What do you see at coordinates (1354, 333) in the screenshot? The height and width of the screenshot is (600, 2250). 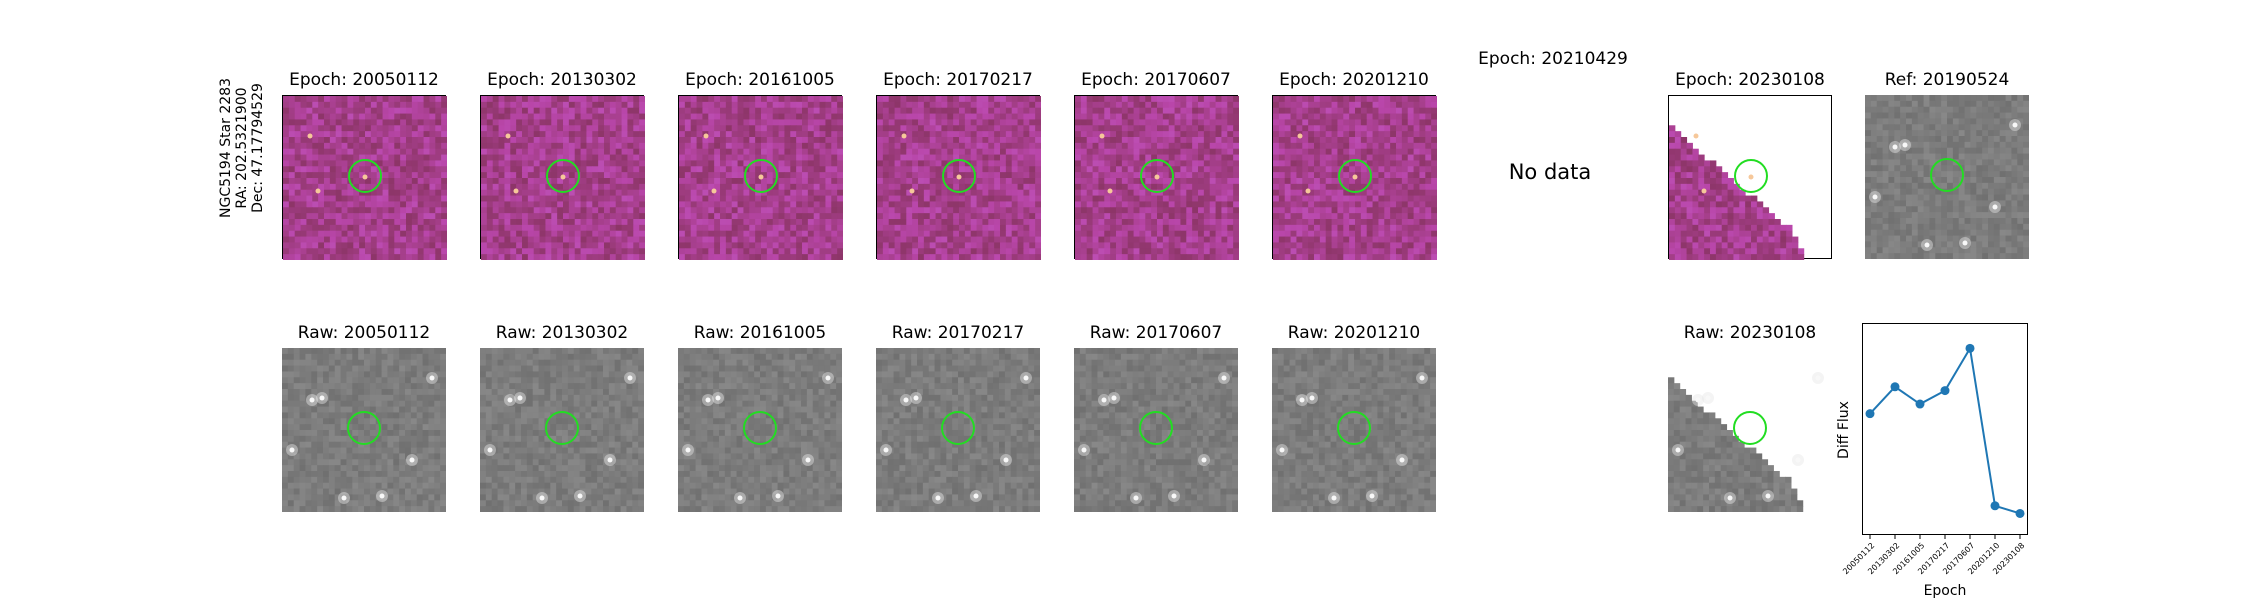 I see `raw-title-6: Raw: 20201210` at bounding box center [1354, 333].